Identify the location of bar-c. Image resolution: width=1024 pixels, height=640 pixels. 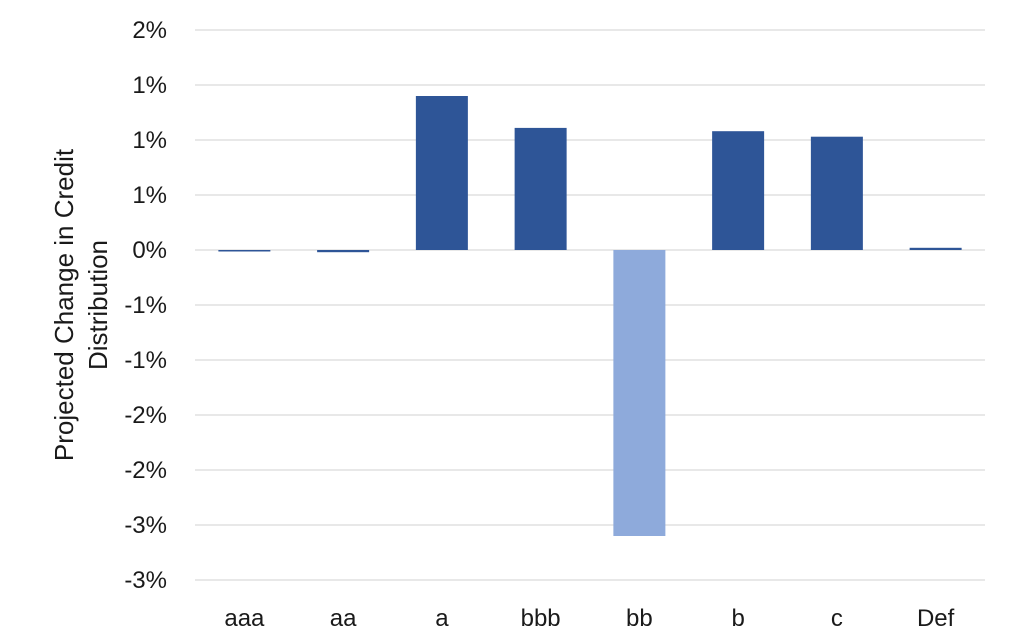
(836, 193).